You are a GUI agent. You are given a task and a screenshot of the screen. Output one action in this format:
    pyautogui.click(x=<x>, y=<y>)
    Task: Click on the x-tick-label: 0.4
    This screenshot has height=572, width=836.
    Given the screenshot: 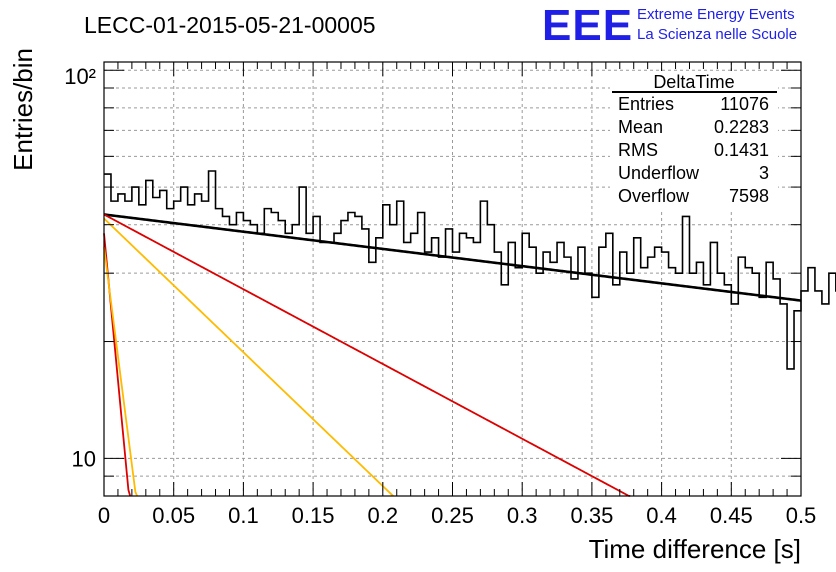 What is the action you would take?
    pyautogui.click(x=661, y=515)
    